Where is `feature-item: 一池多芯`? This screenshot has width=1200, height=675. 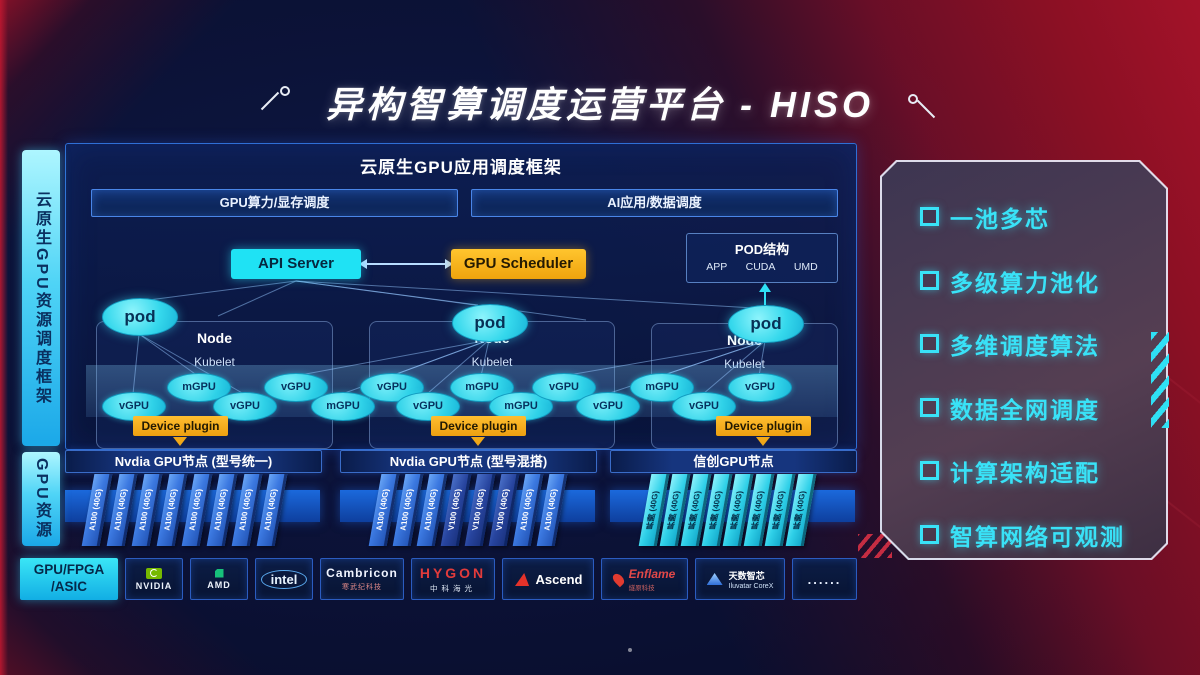 feature-item: 一池多芯 is located at coordinates (1024, 216).